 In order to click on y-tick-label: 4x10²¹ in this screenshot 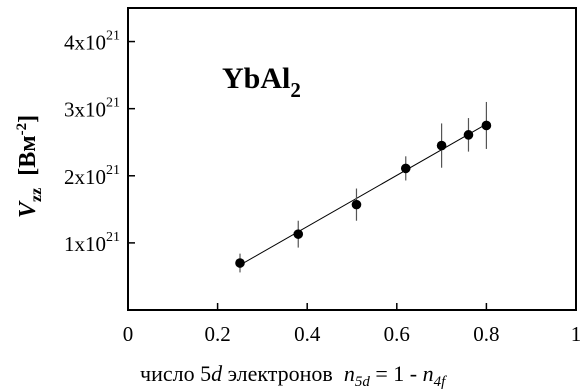, I will do `click(92, 42)`.